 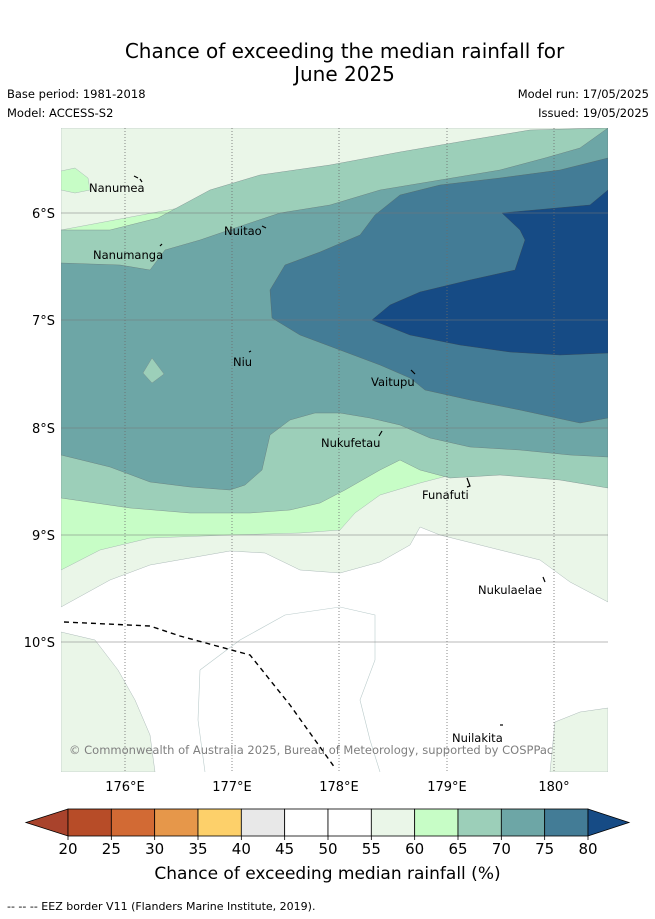 I want to click on title-line-2: June 2025, so click(x=344, y=74).